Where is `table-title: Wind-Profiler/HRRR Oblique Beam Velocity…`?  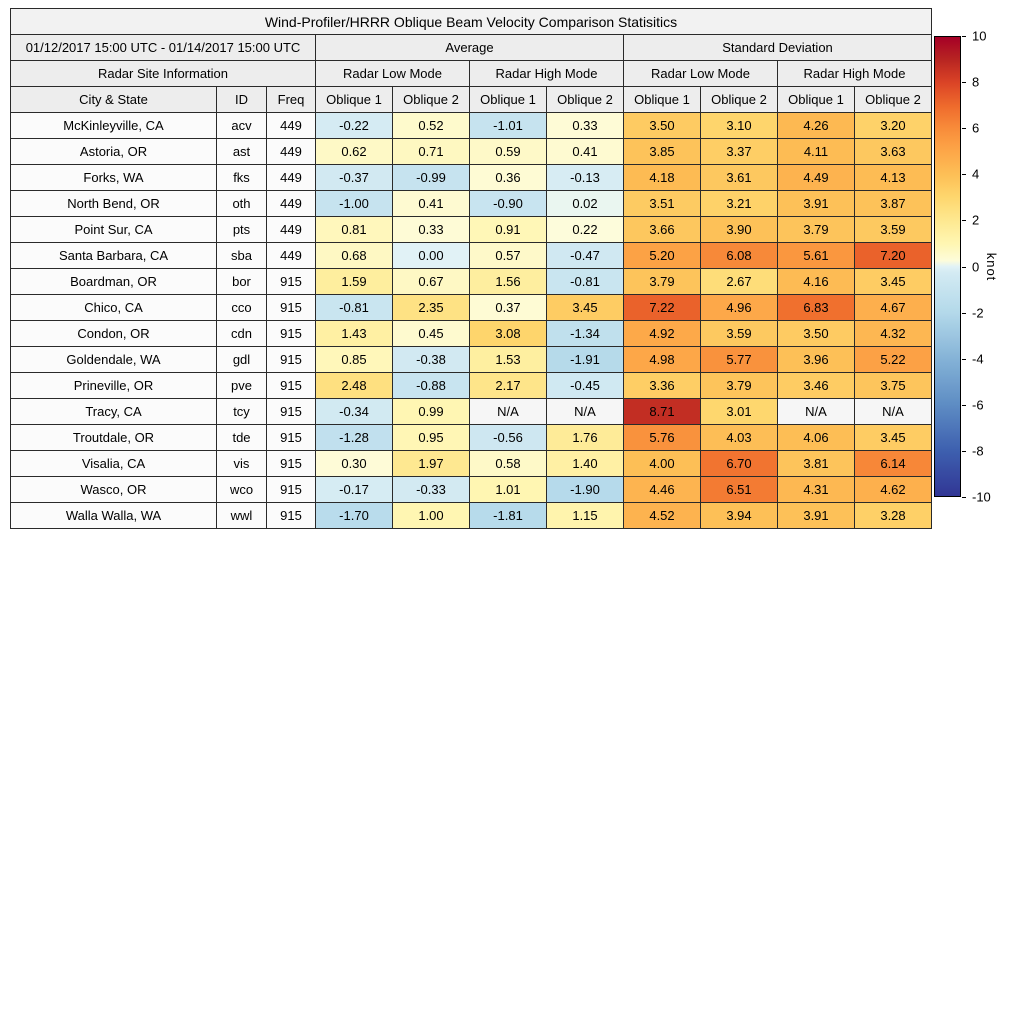 table-title: Wind-Profiler/HRRR Oblique Beam Velocity… is located at coordinates (471, 21).